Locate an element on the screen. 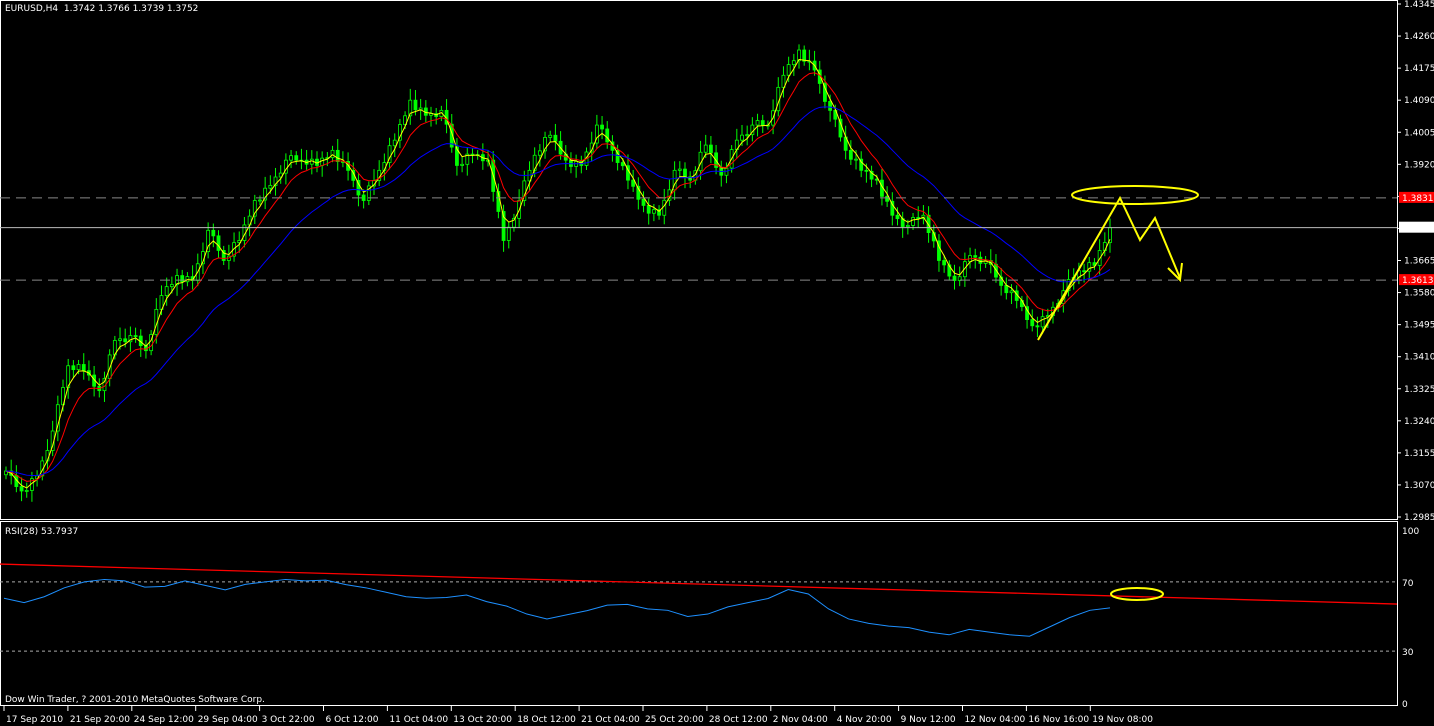 This screenshot has height=726, width=1434. level-label: 1.3613 is located at coordinates (1418, 281).